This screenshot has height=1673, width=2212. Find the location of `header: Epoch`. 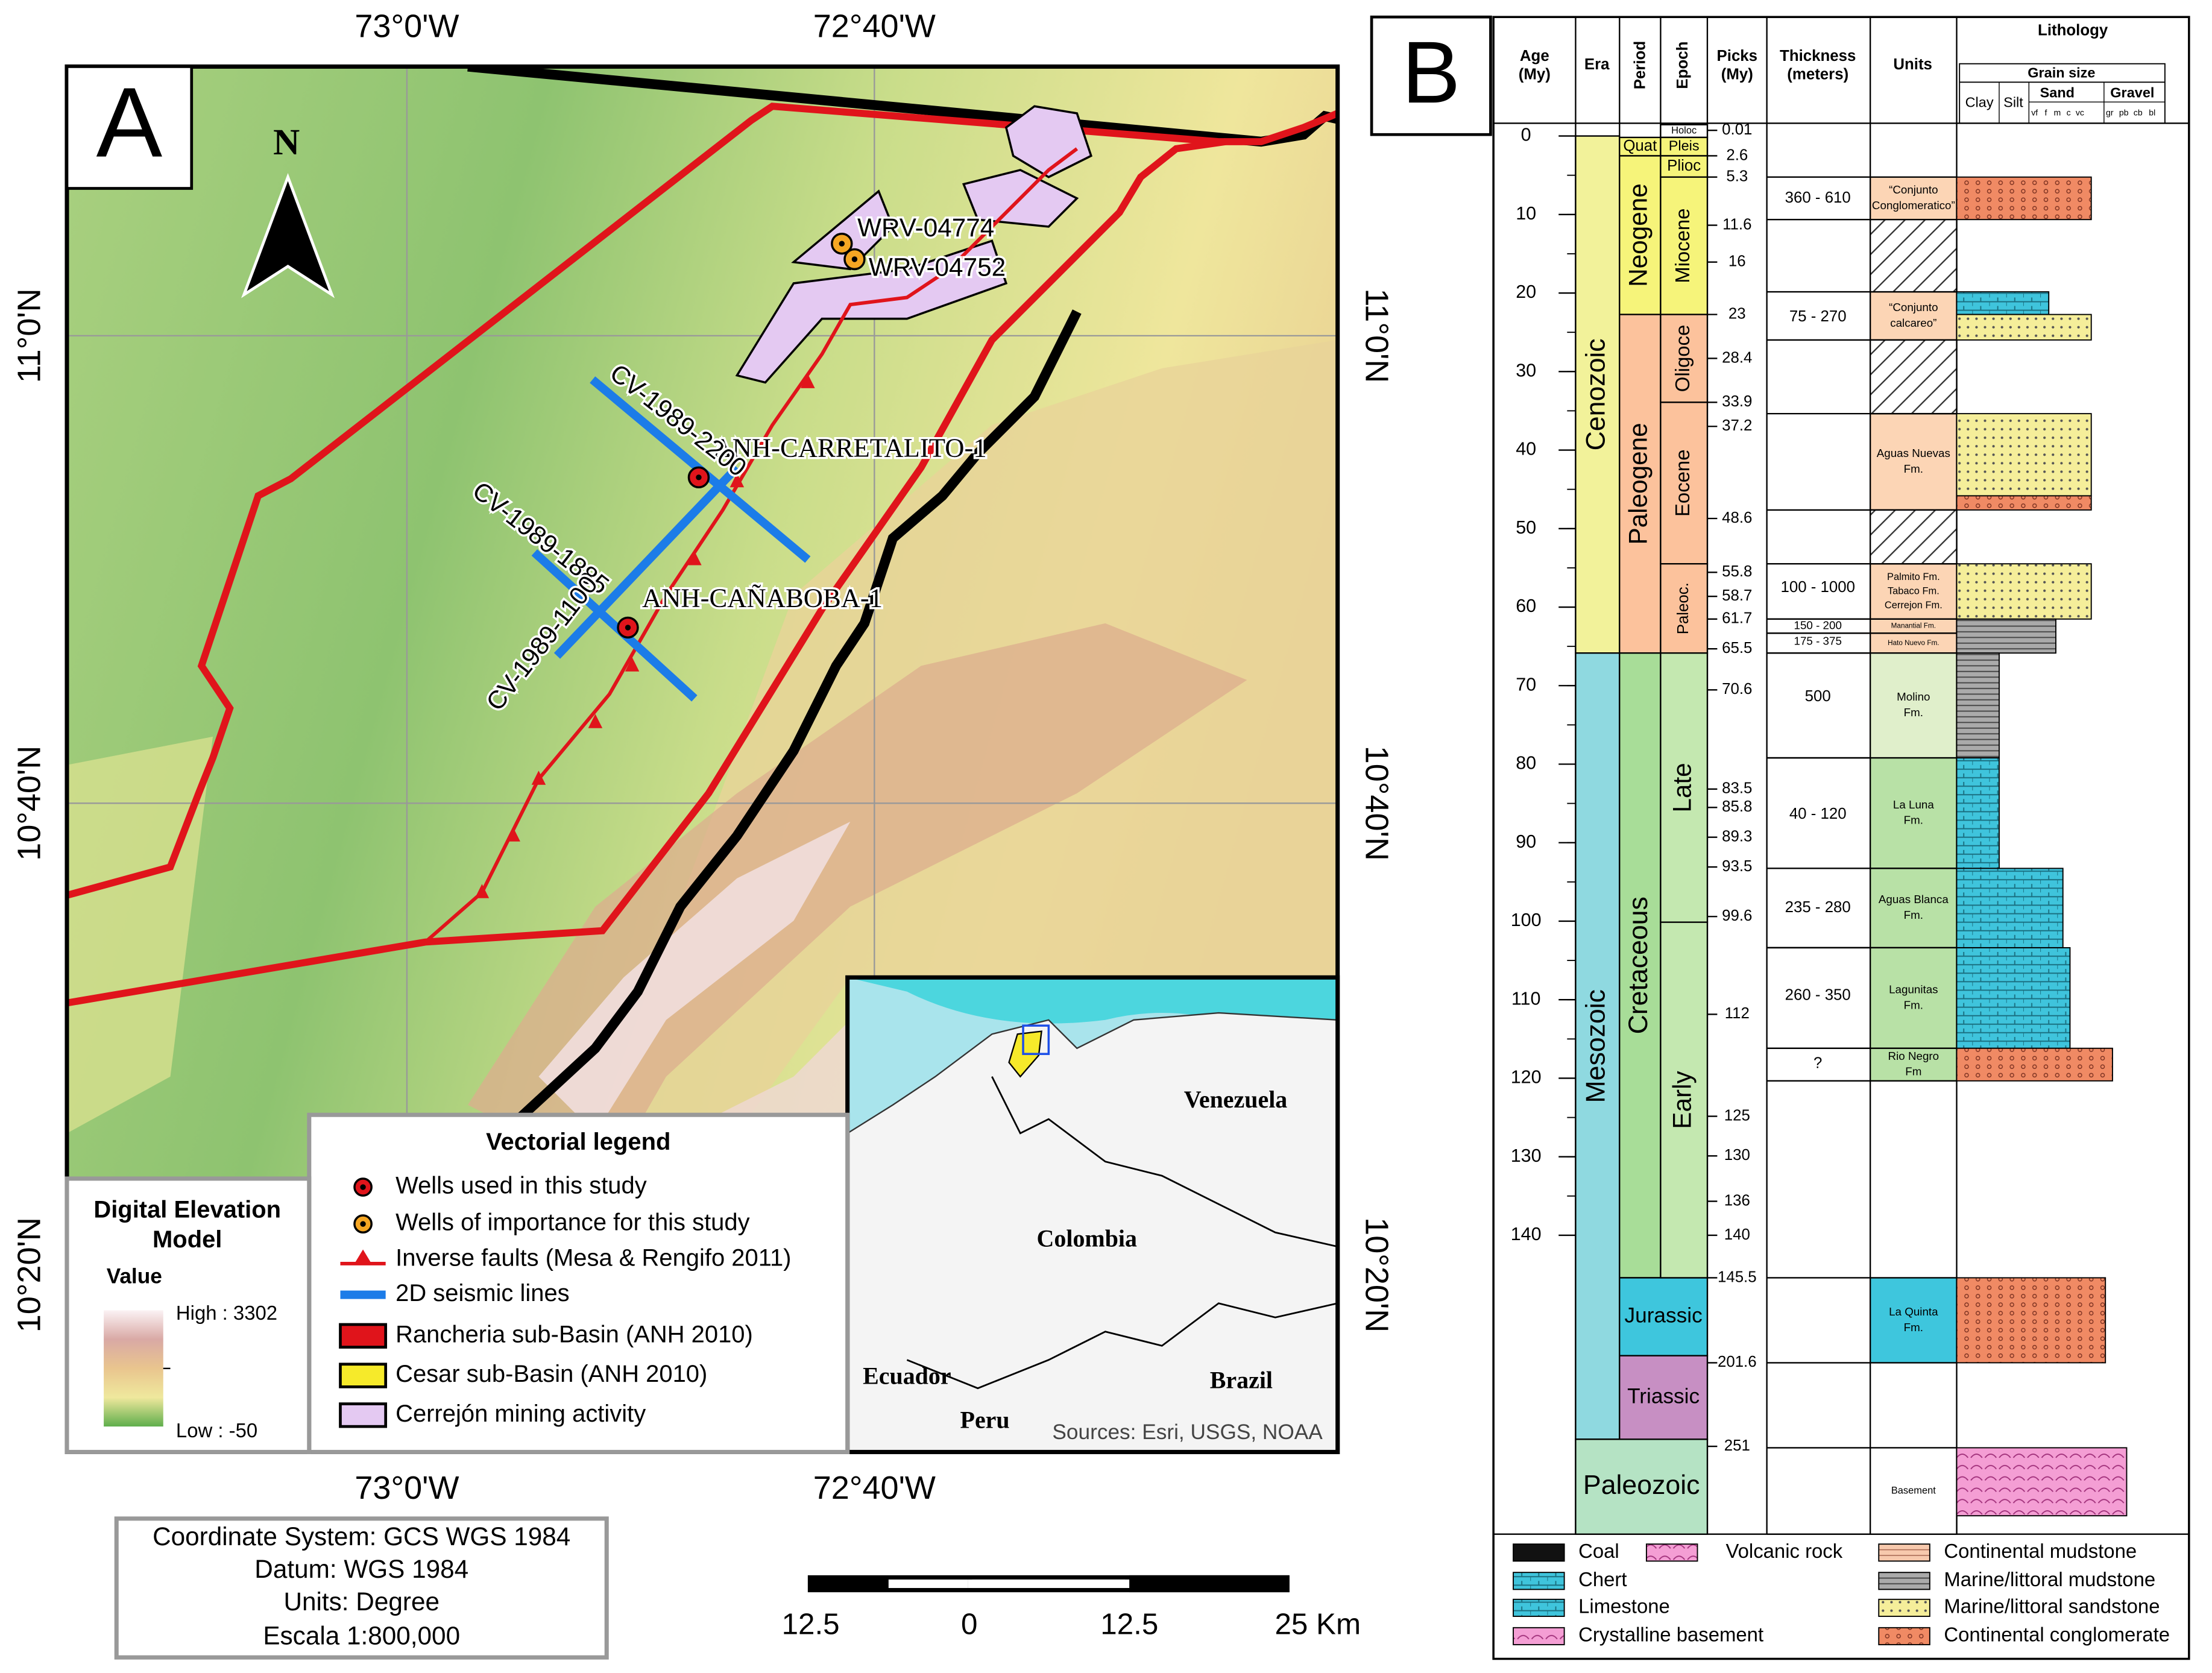

header: Epoch is located at coordinates (1682, 65).